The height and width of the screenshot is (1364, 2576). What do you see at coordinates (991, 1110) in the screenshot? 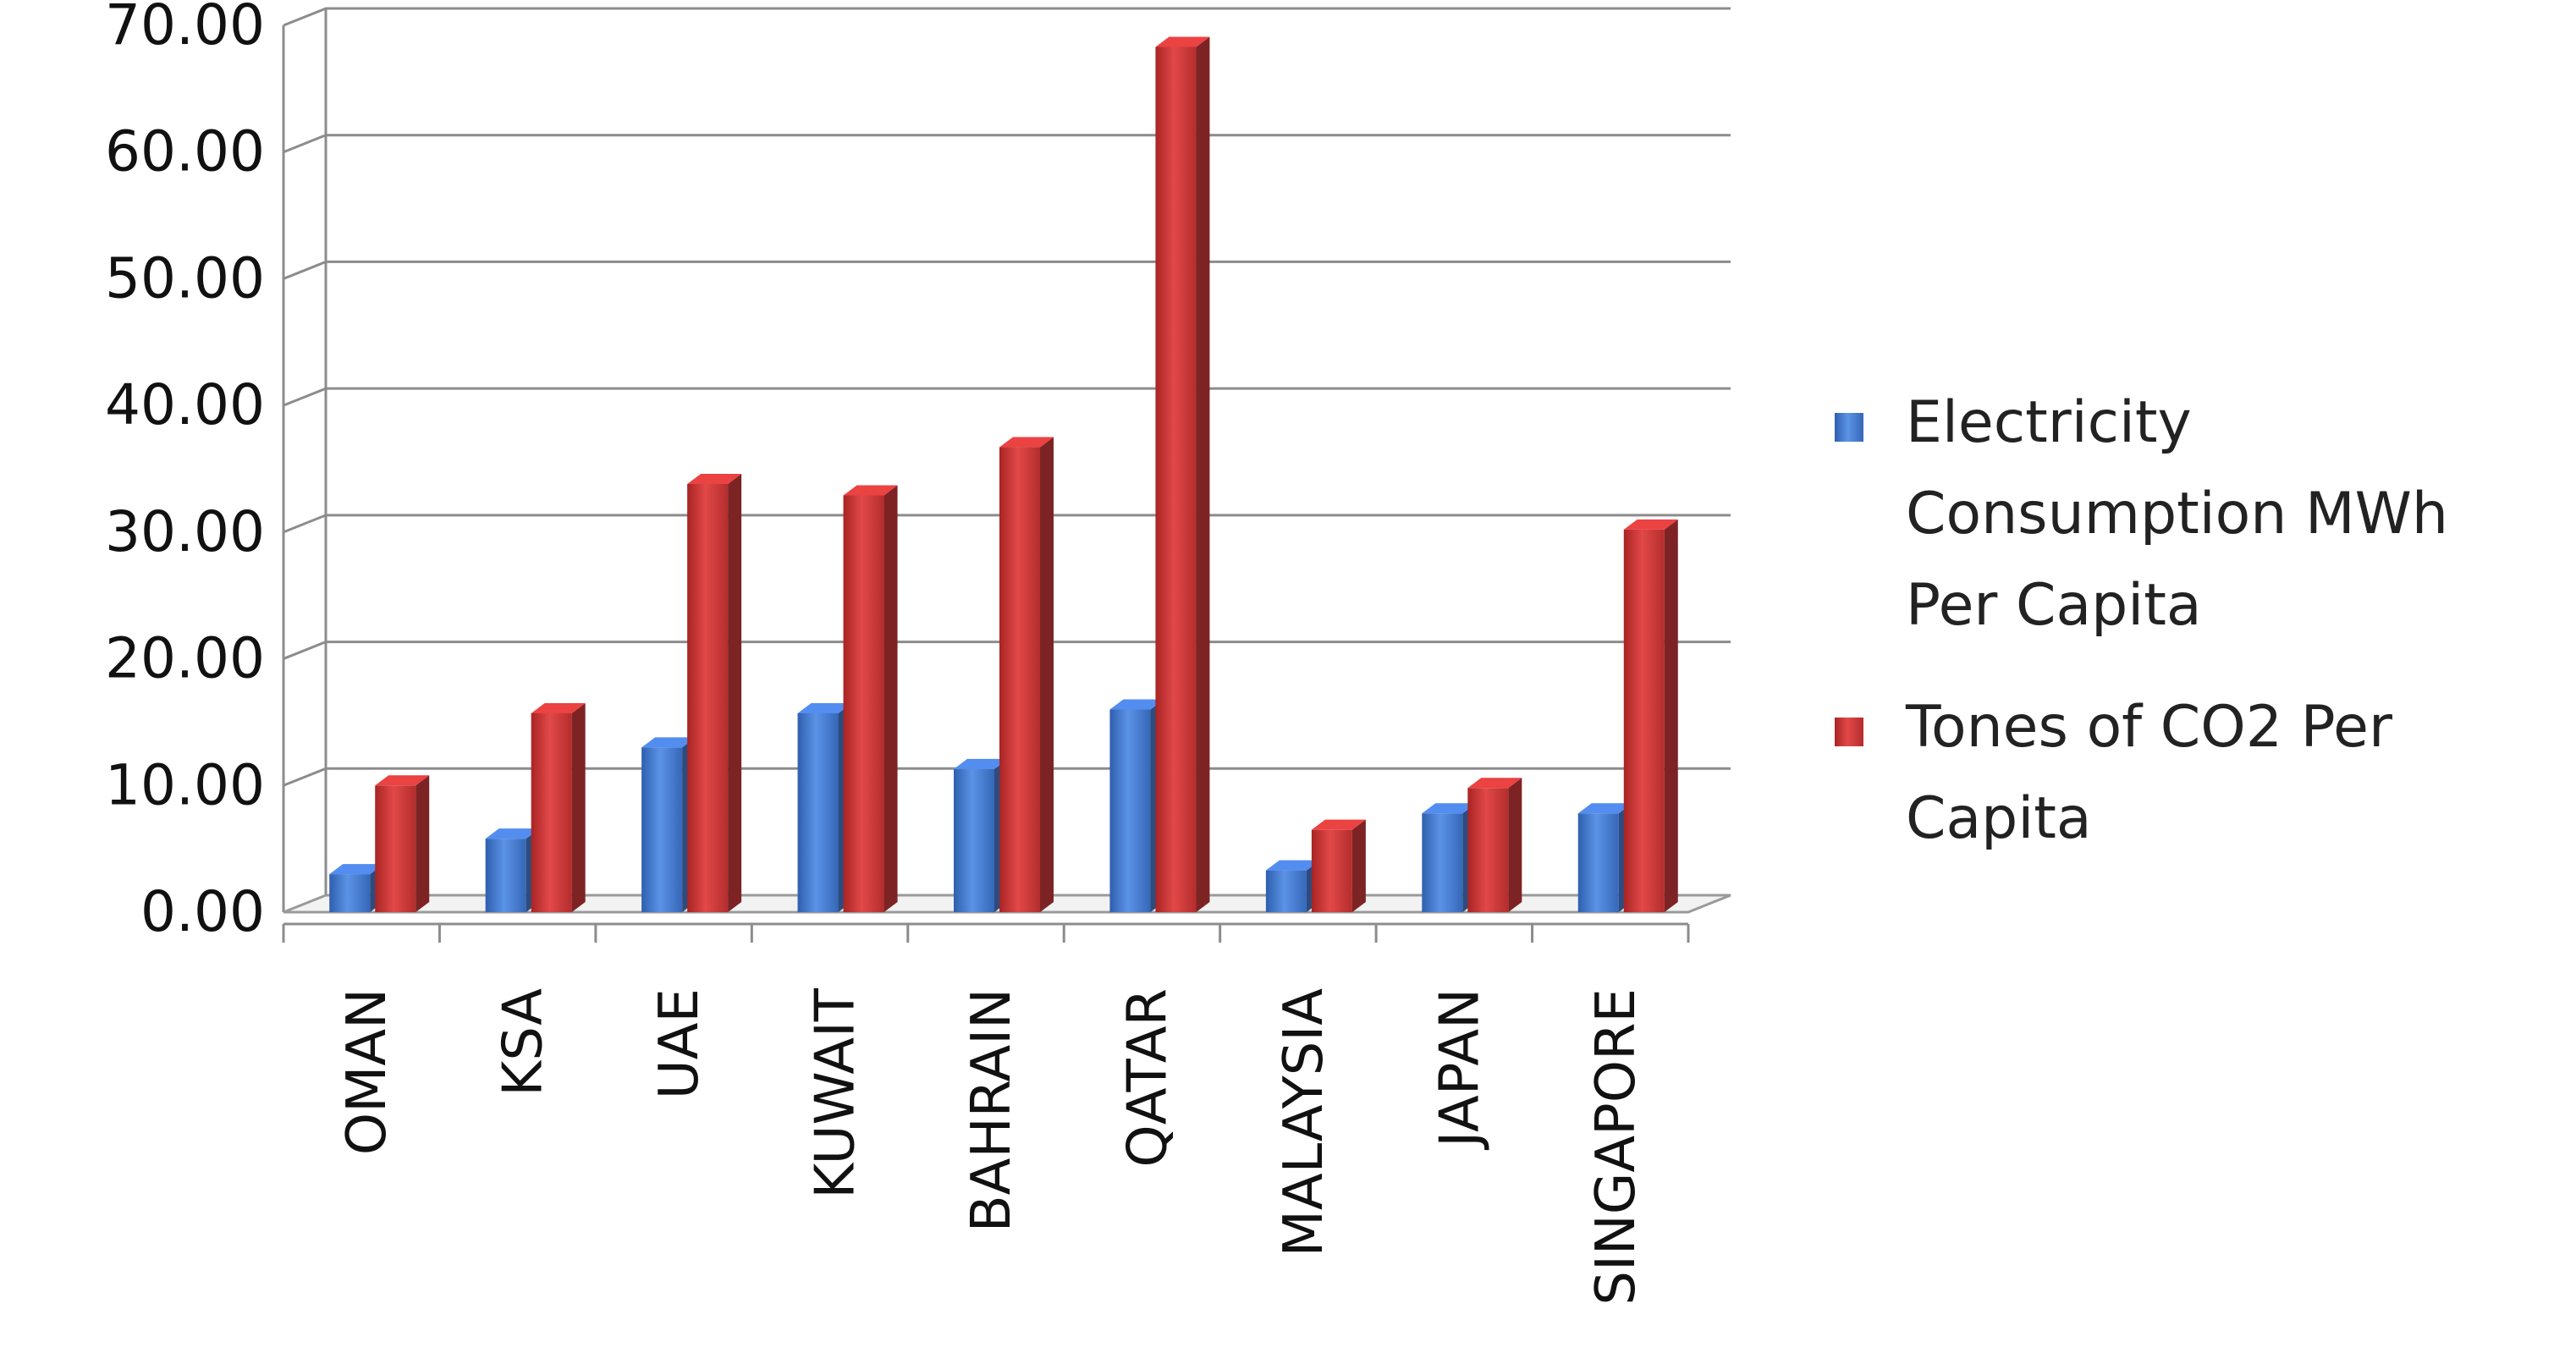
I see `x-tick-label: BAHRAIN` at bounding box center [991, 1110].